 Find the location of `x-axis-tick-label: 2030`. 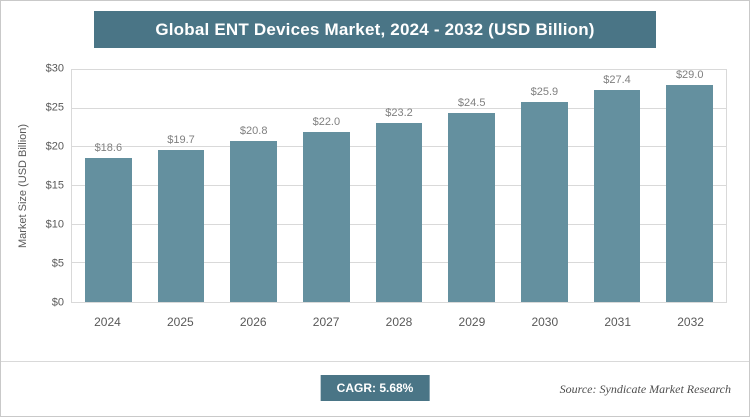

x-axis-tick-label: 2030 is located at coordinates (545, 322).